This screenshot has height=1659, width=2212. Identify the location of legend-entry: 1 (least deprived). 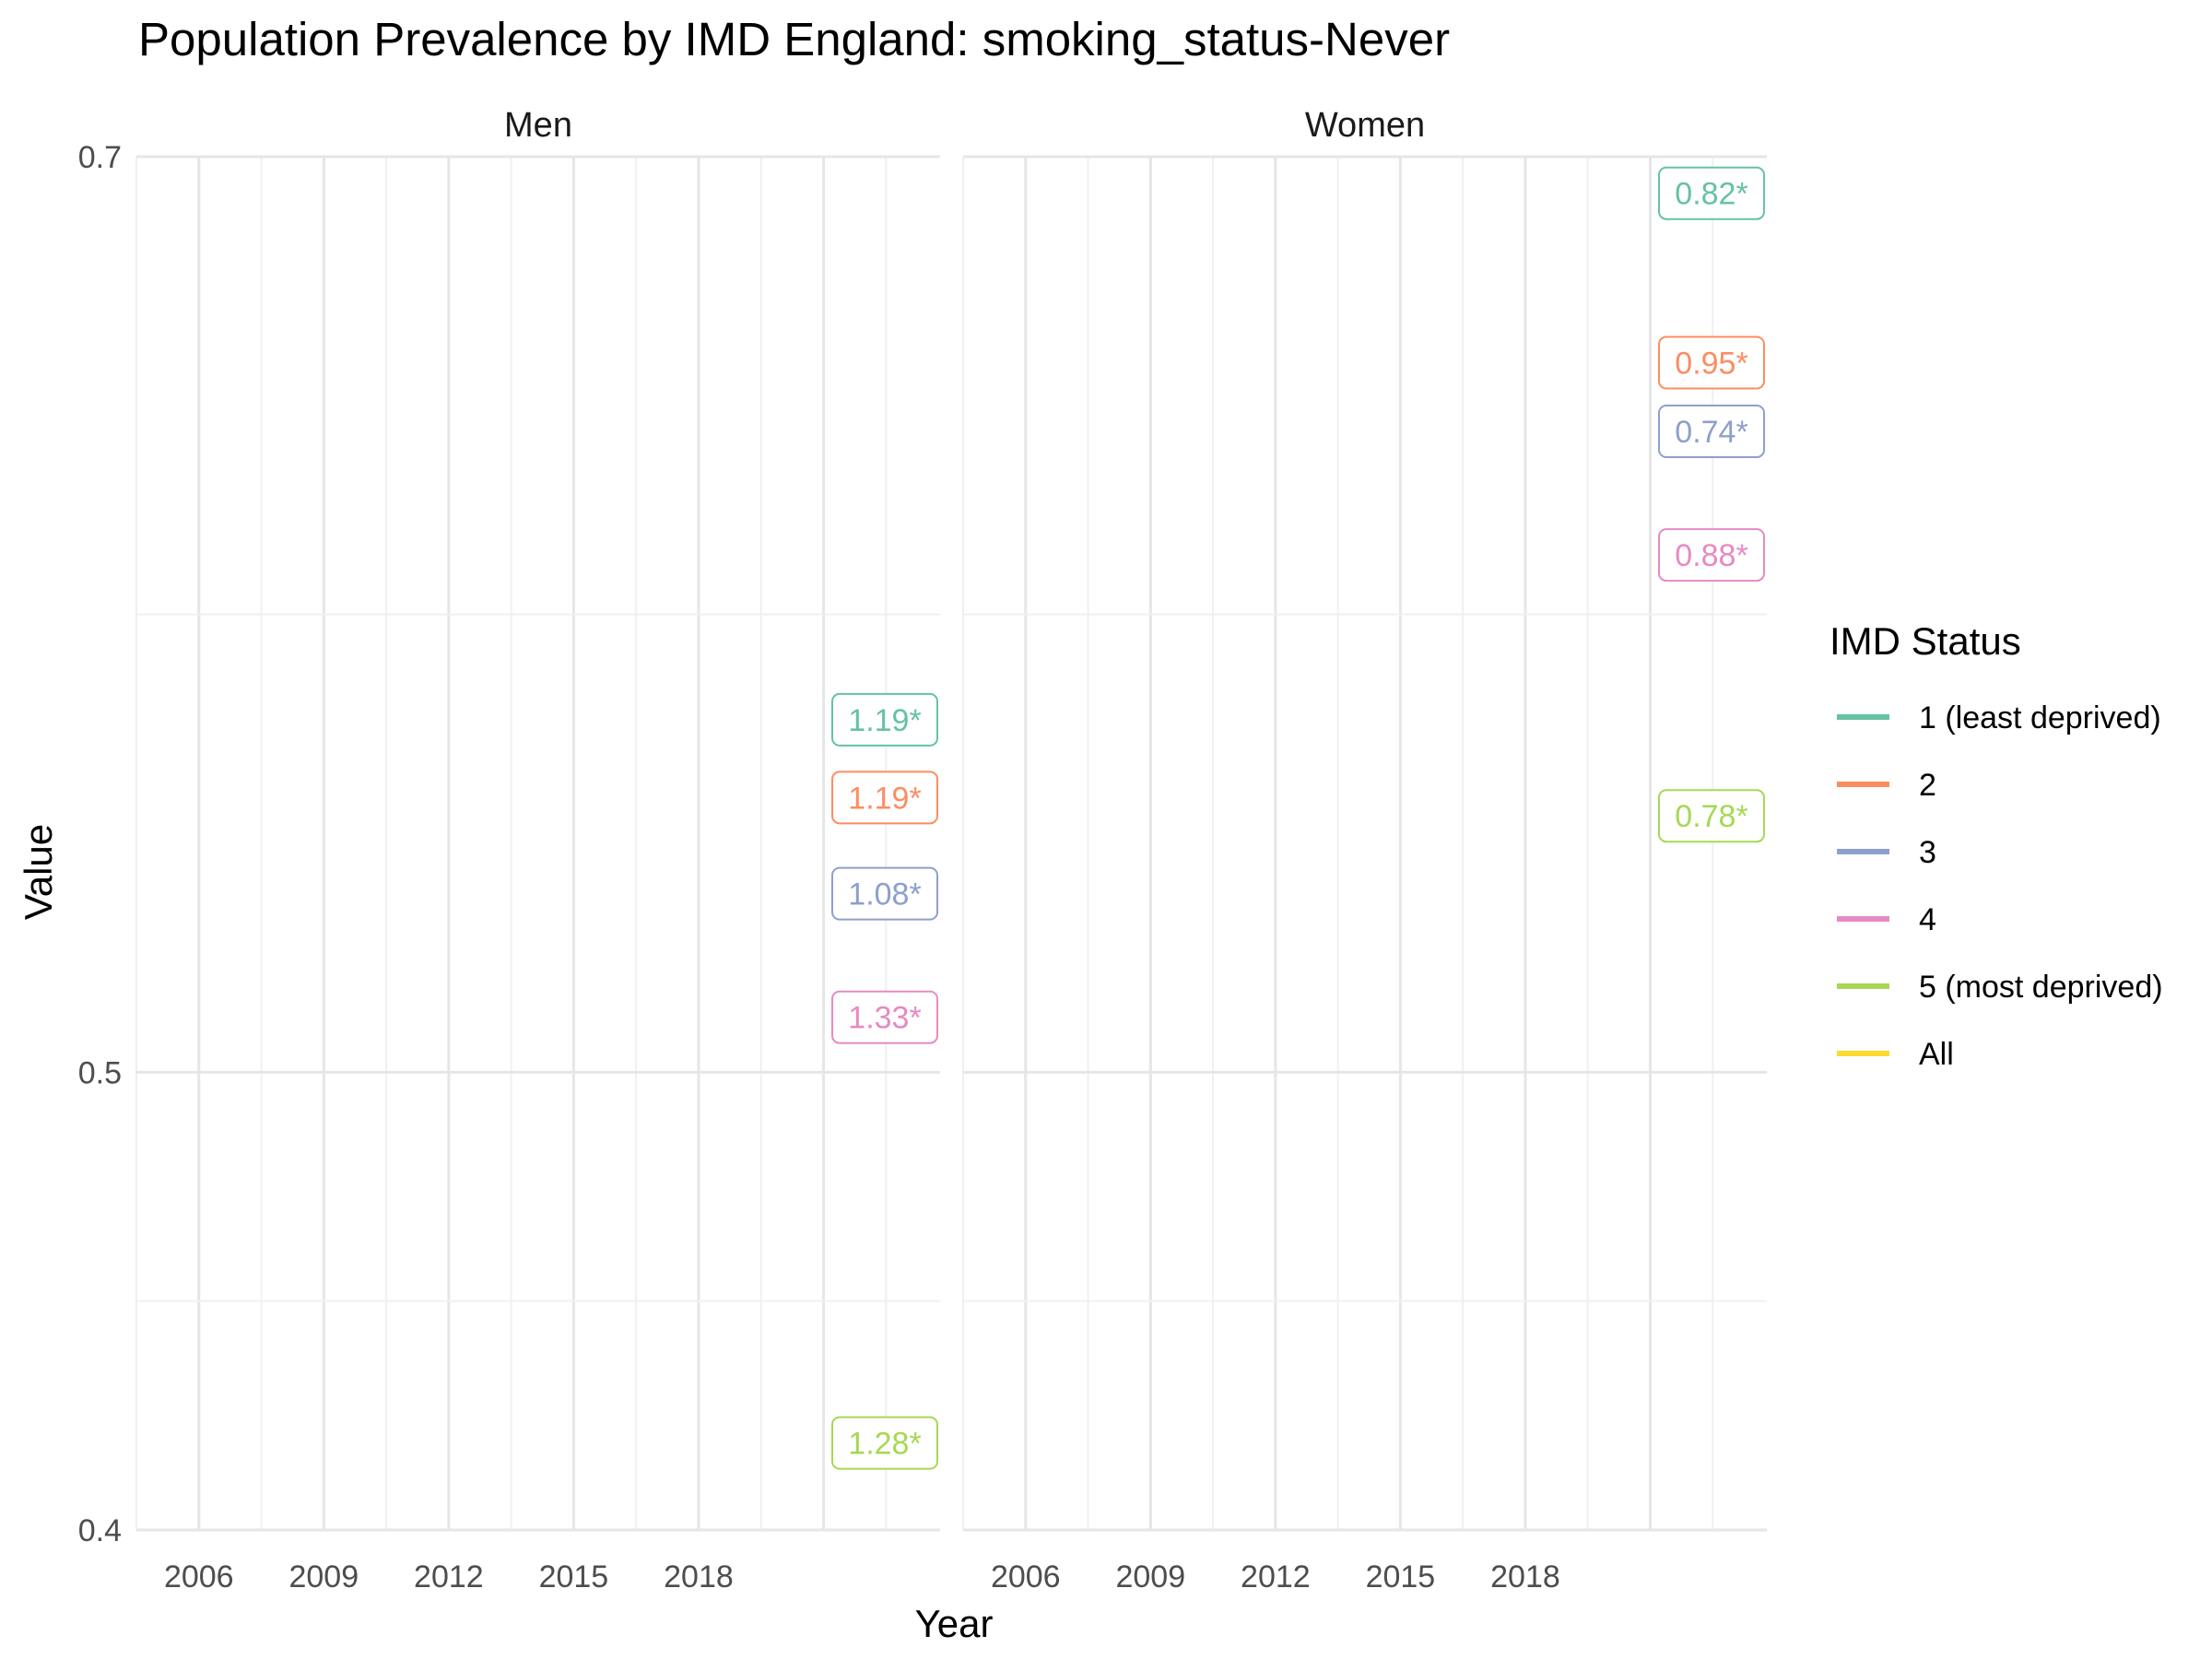
(1999, 717).